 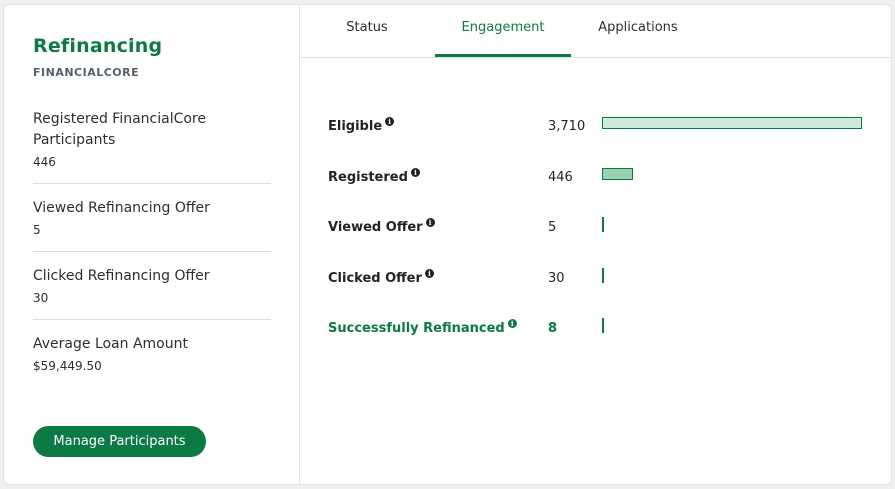 I want to click on panel-subtitle: FINANCIALCORE, so click(x=86, y=72).